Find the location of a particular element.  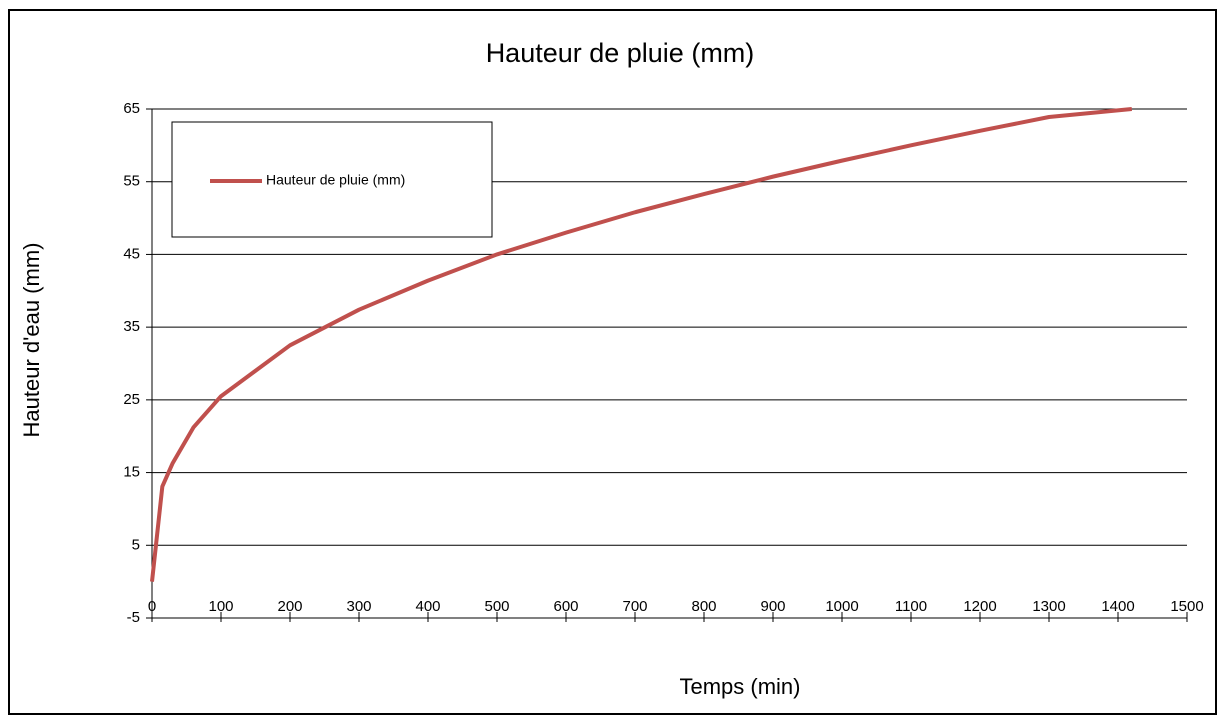

x-tick-label: 1400 is located at coordinates (1117, 606).